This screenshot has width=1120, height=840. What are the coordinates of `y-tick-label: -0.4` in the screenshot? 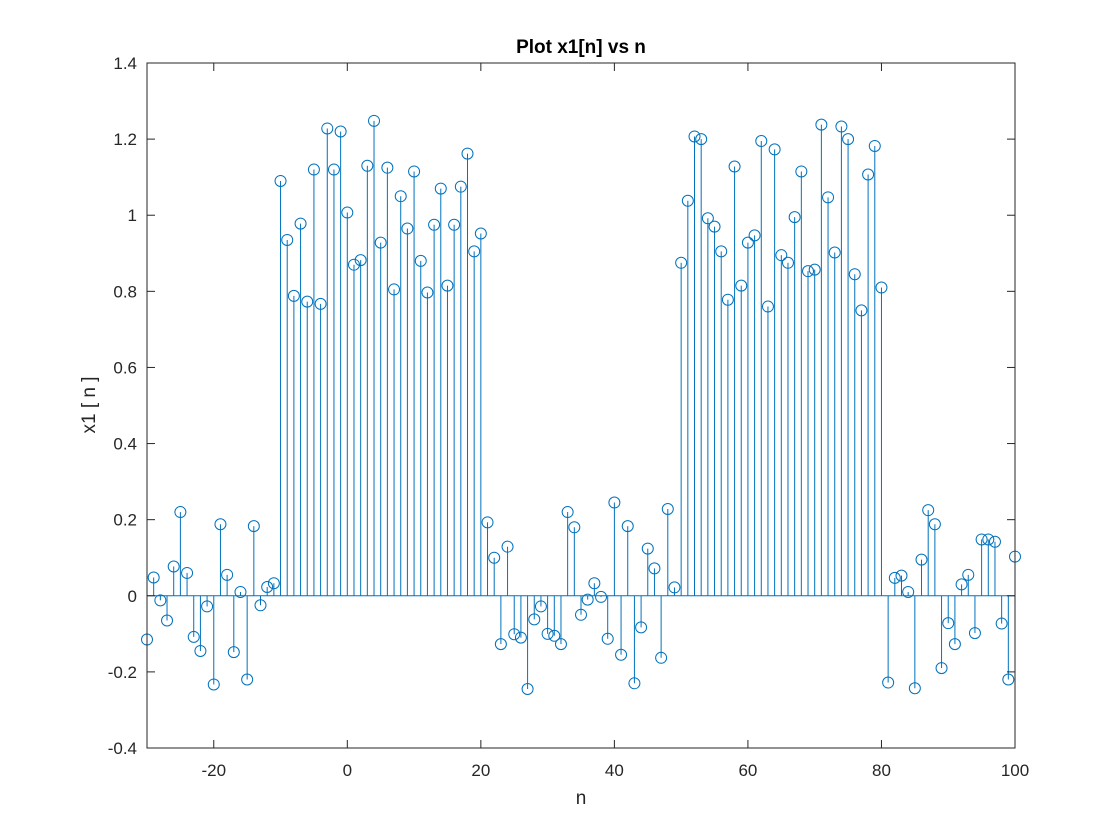 It's located at (122, 748).